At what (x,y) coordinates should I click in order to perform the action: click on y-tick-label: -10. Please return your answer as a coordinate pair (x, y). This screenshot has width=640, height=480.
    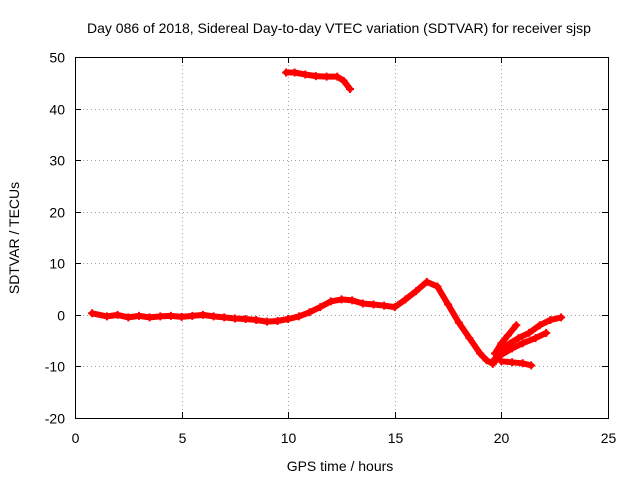
    Looking at the image, I should click on (55, 367).